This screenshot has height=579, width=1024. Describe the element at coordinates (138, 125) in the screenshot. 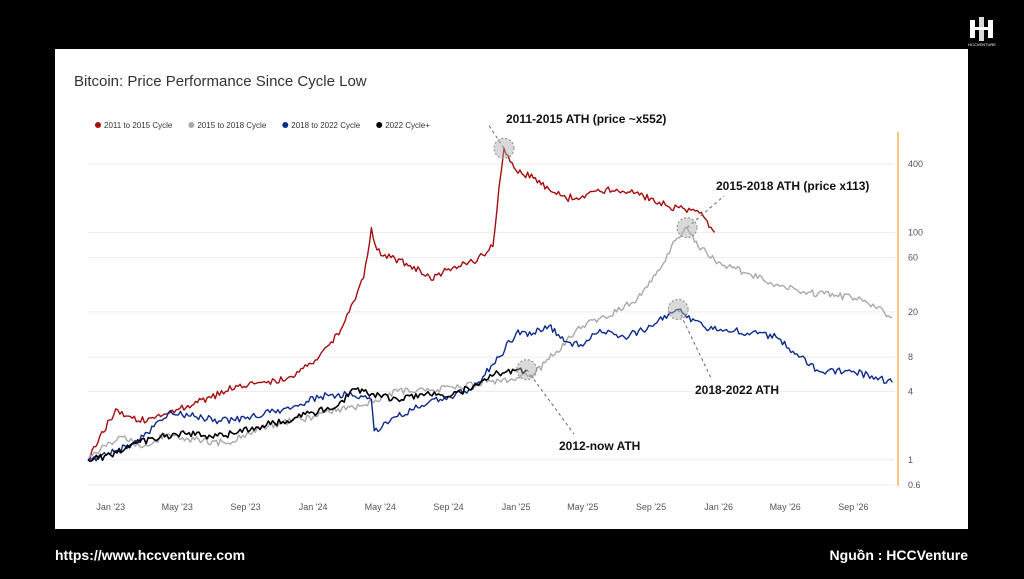

I see `legend-label: 2011 to 2015 Cycle` at that location.